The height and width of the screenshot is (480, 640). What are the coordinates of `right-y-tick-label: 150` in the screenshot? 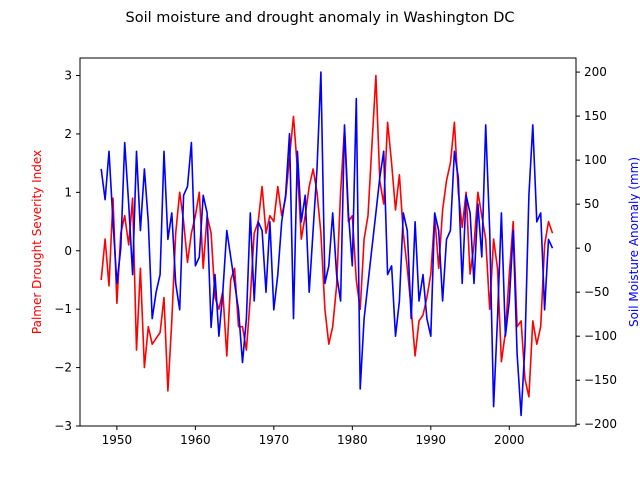 It's located at (595, 116).